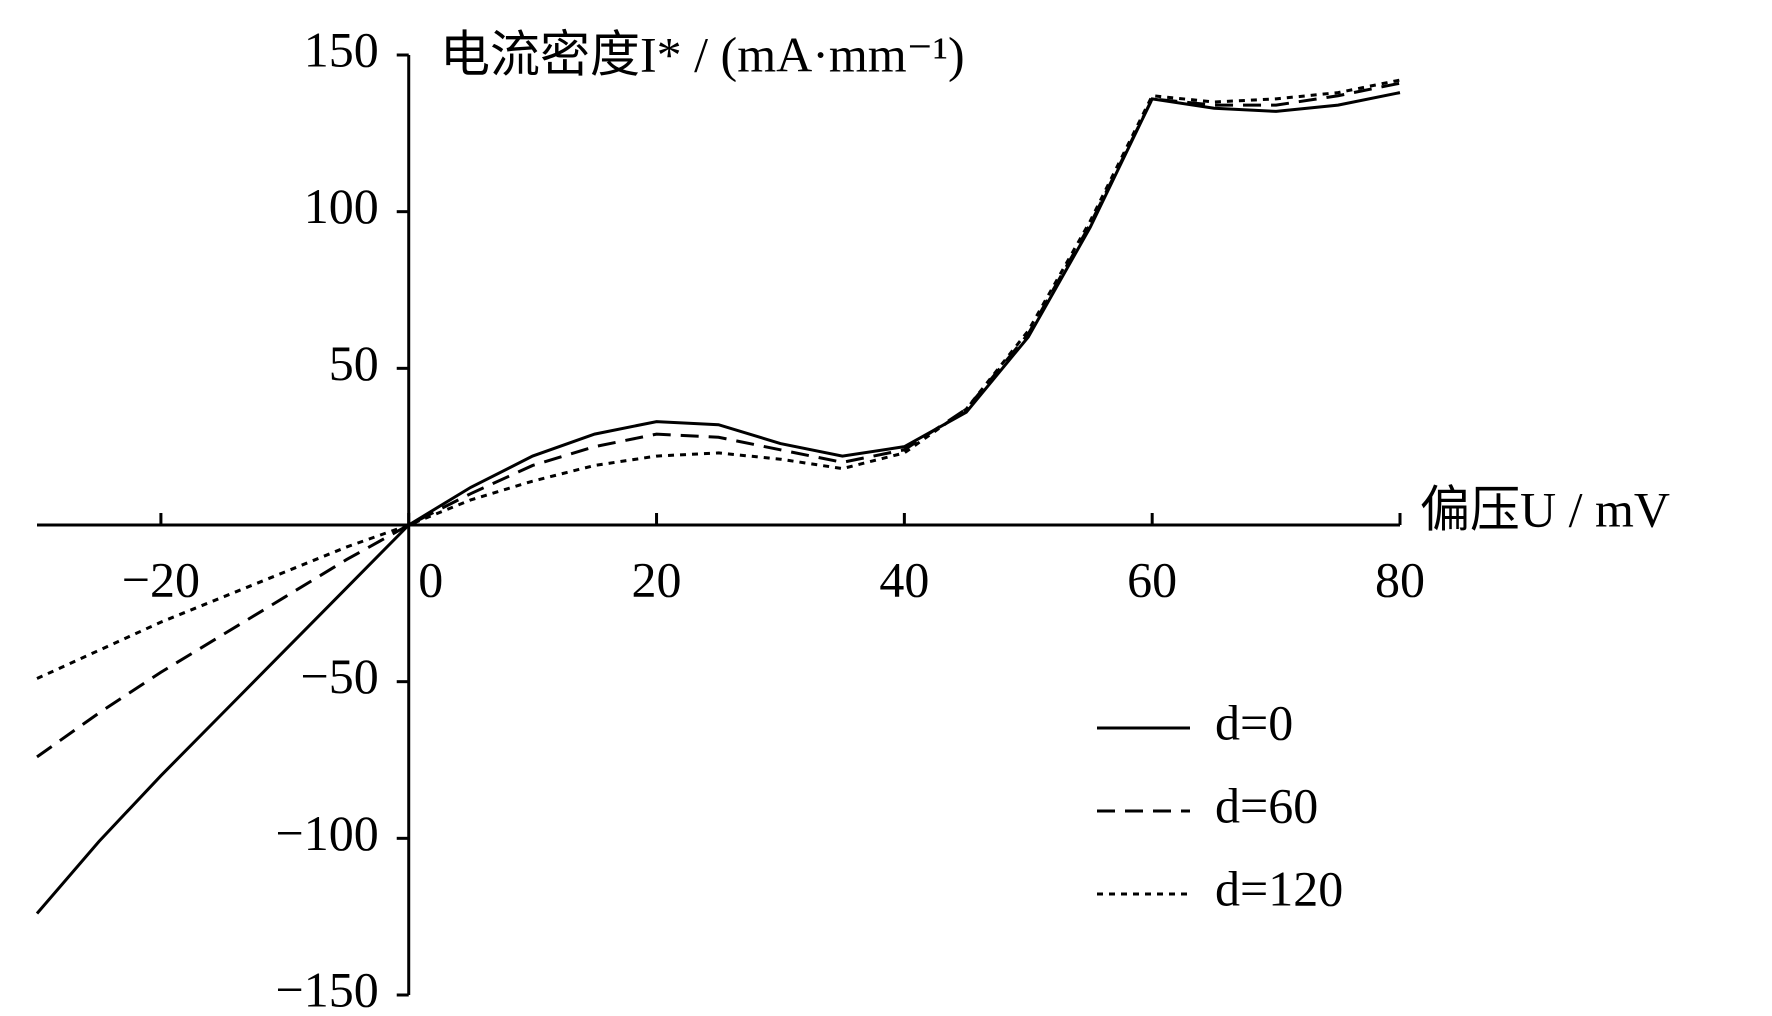  What do you see at coordinates (1254, 722) in the screenshot?
I see `legend-label: d=0` at bounding box center [1254, 722].